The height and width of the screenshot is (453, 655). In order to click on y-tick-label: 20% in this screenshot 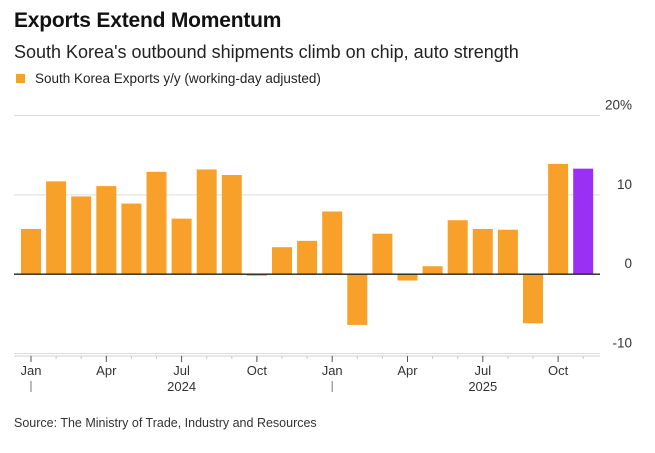, I will do `click(618, 105)`.